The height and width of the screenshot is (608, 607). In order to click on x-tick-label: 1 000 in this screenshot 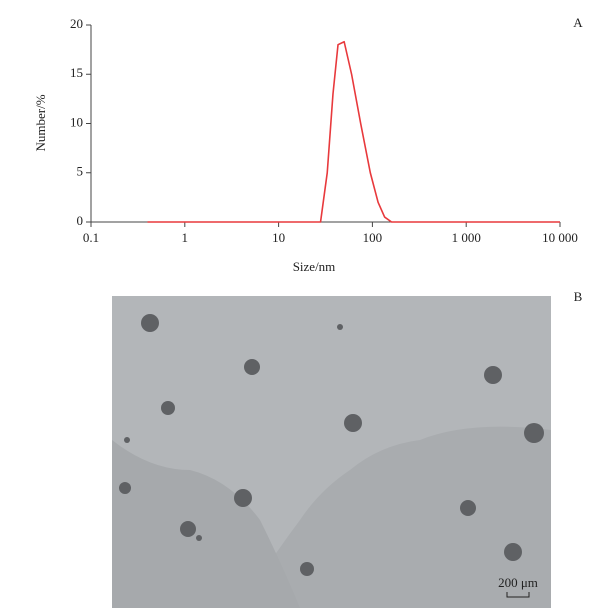, I will do `click(466, 237)`.